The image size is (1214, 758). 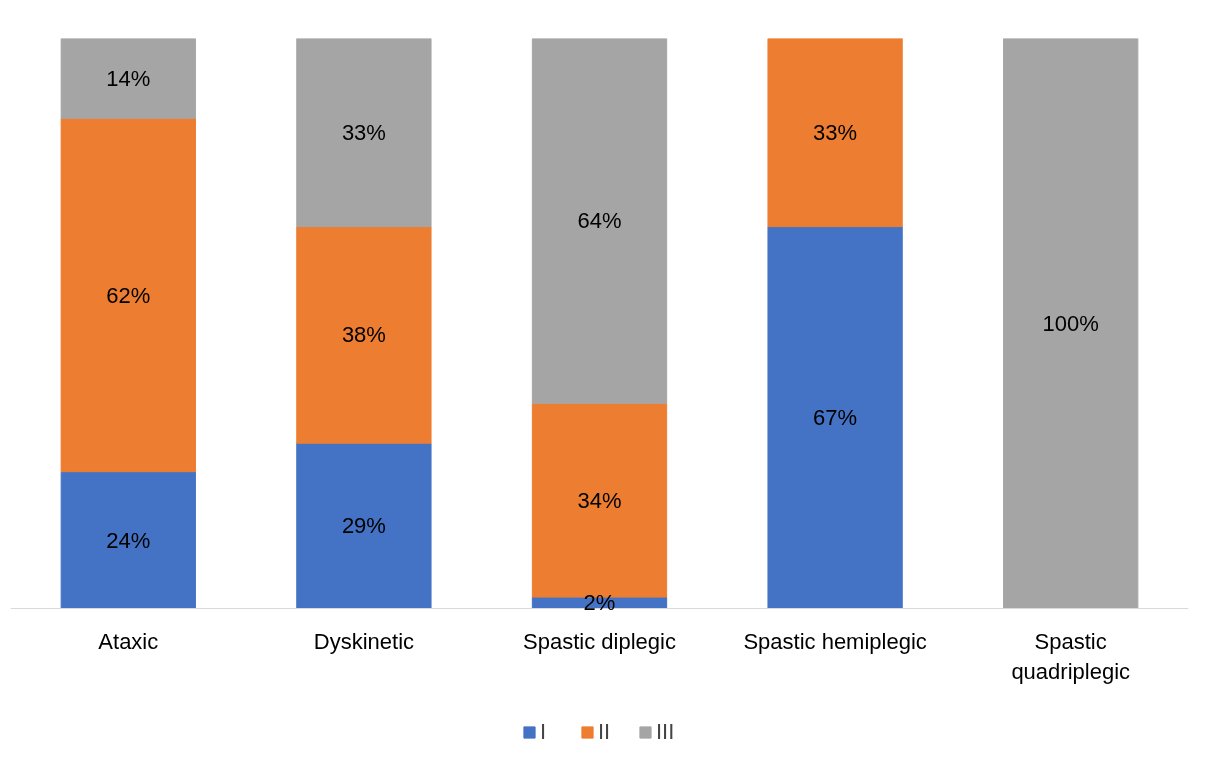 I want to click on data-label: 14%, so click(x=128, y=78).